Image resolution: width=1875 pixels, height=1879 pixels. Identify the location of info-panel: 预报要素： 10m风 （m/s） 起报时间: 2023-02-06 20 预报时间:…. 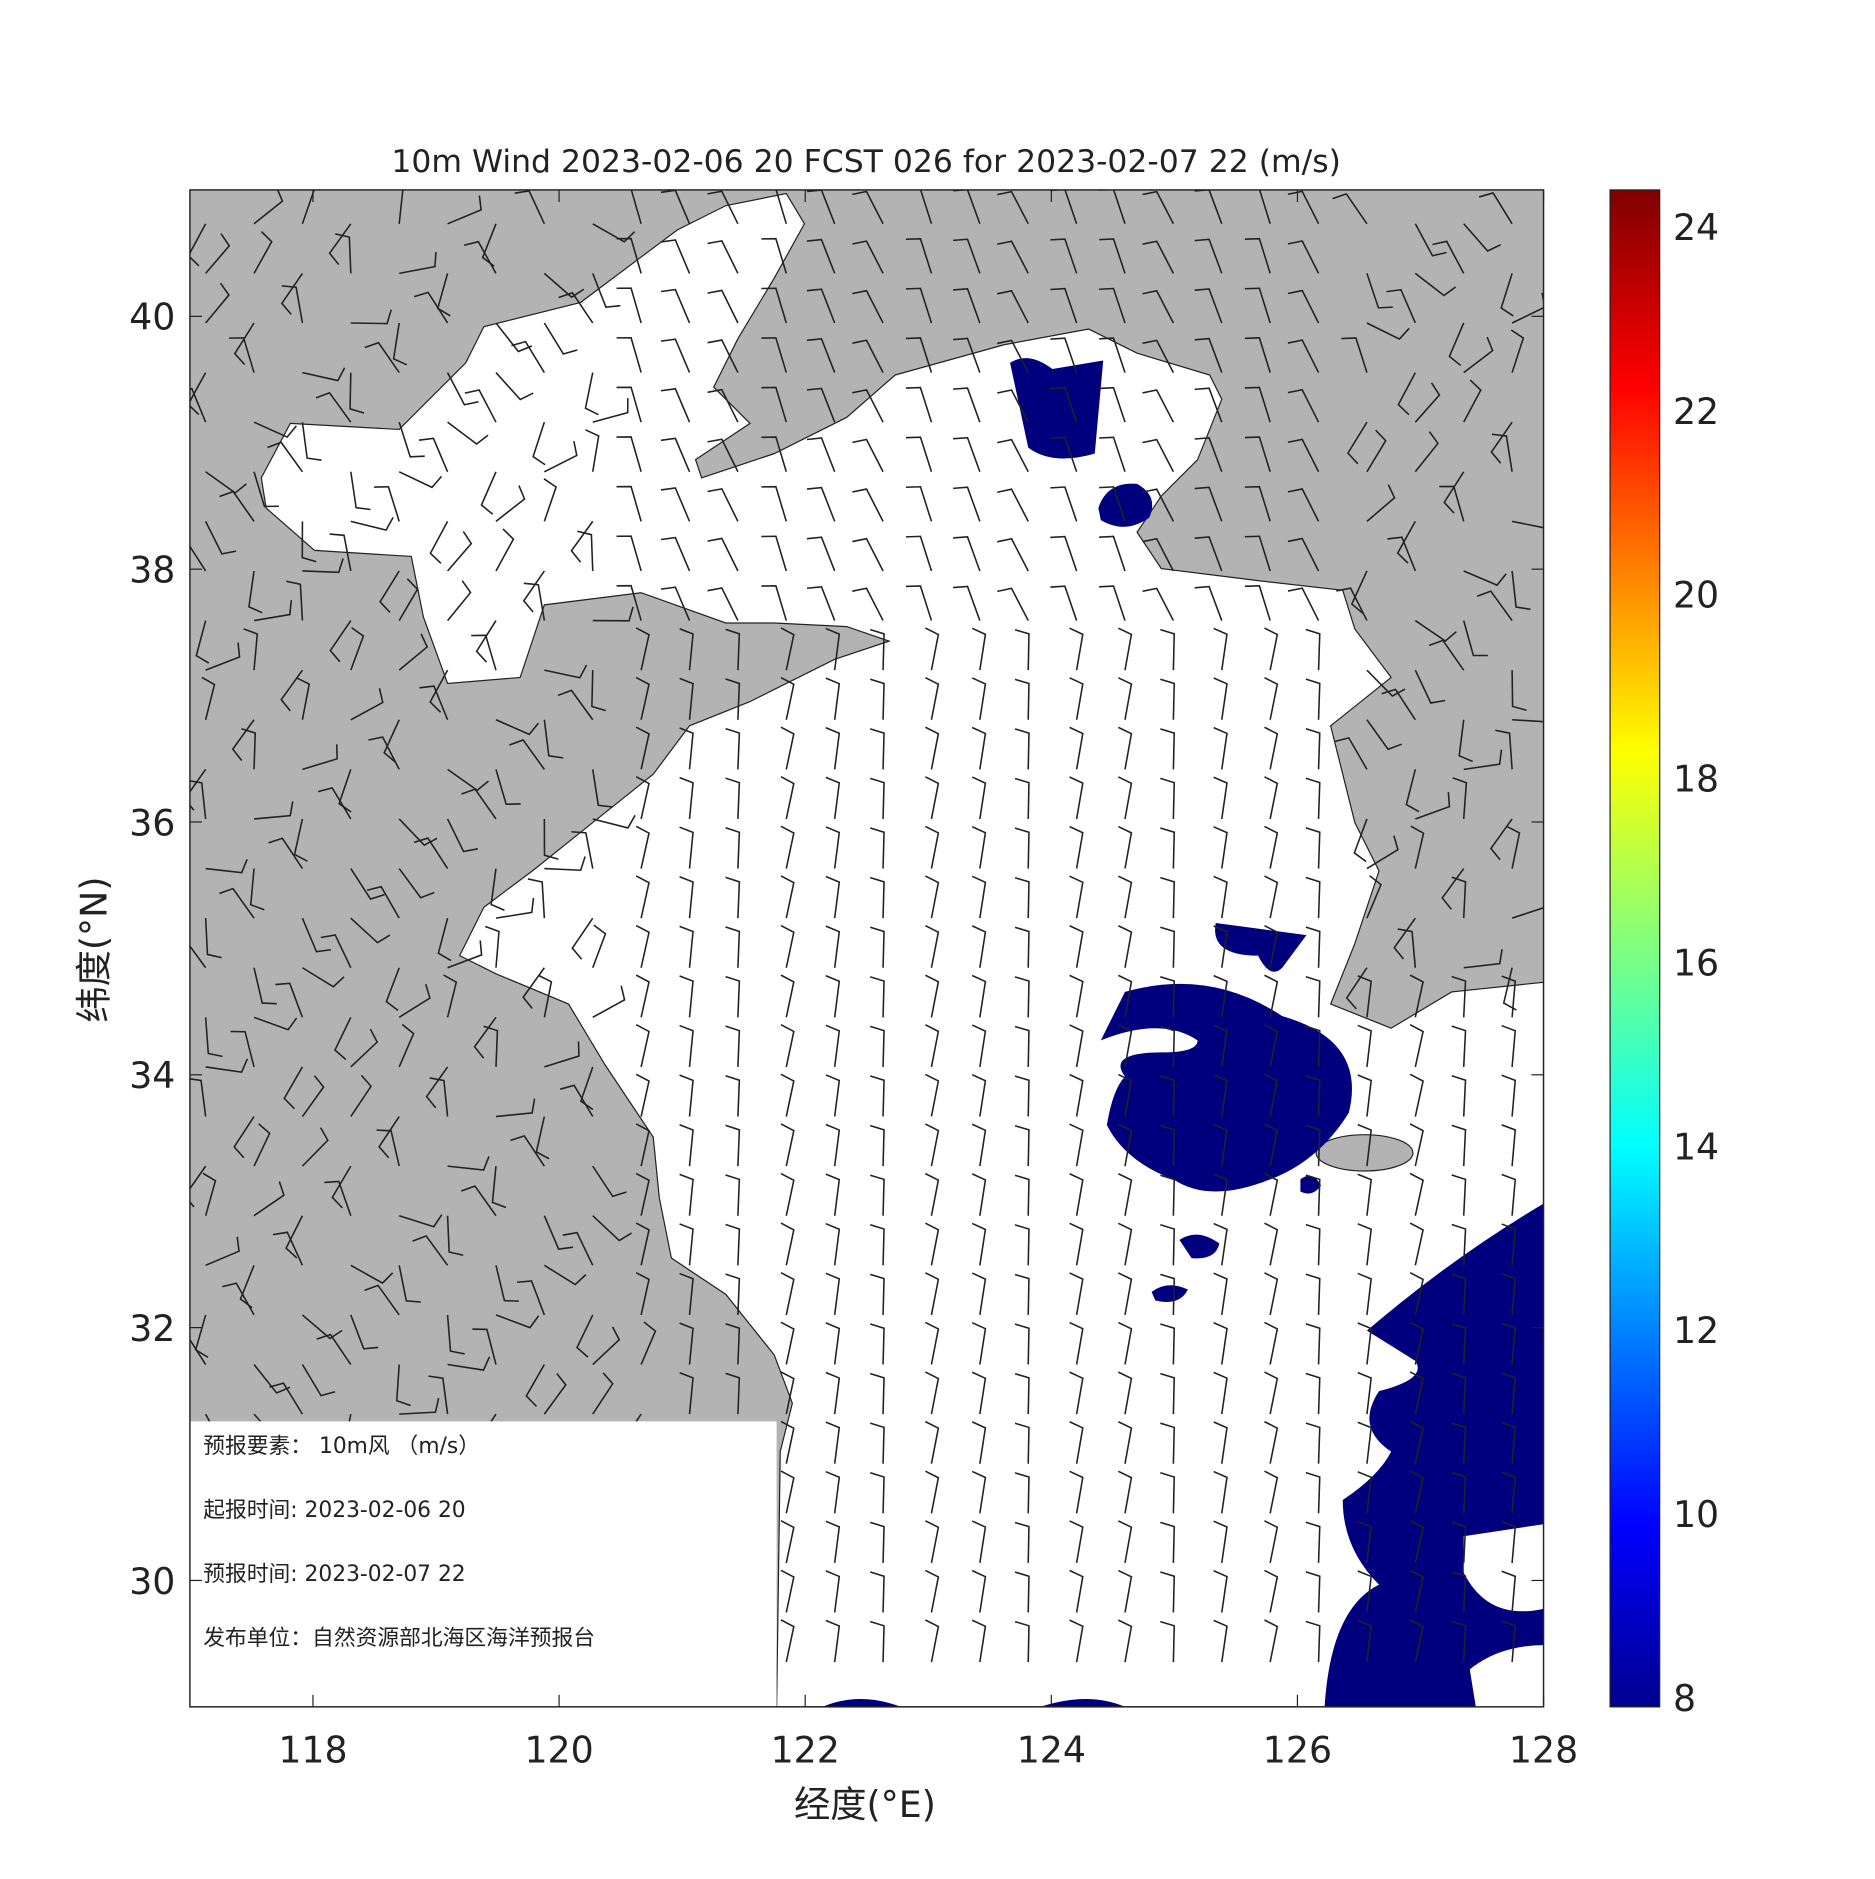
(399, 1542).